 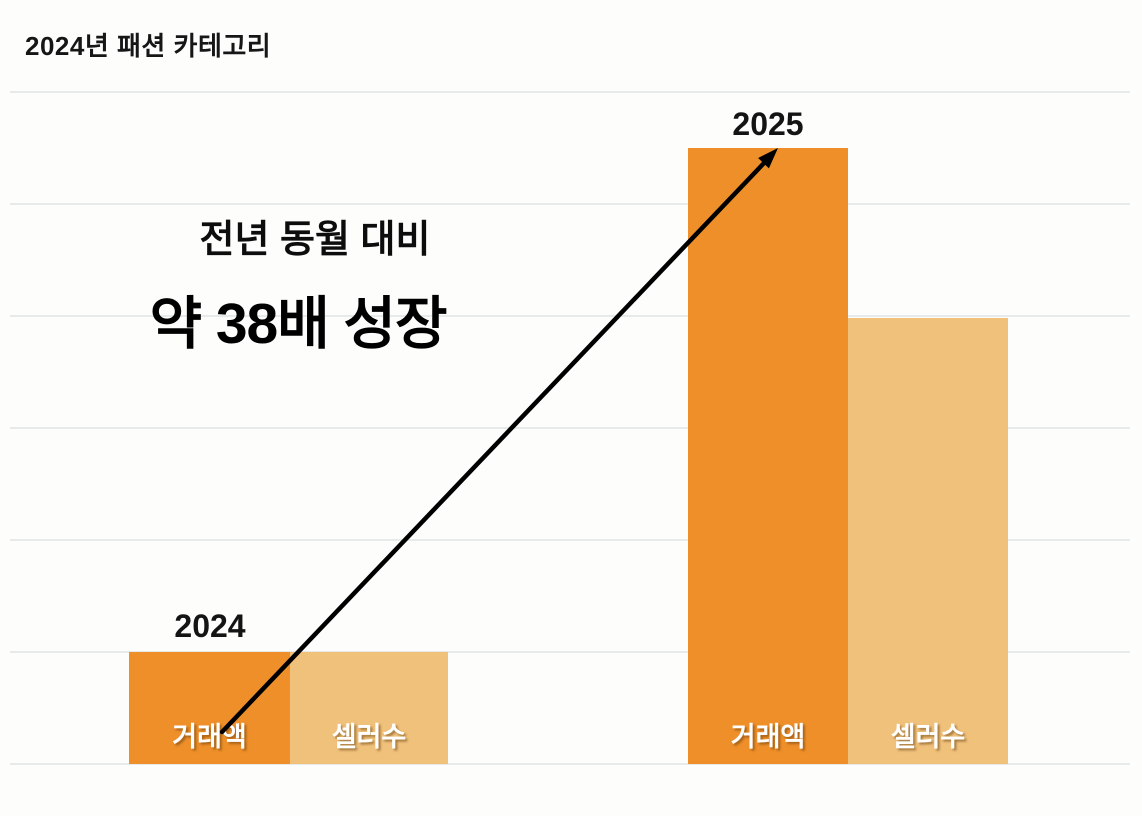 What do you see at coordinates (768, 456) in the screenshot?
I see `bar-2025-transaction-amount: 거래액` at bounding box center [768, 456].